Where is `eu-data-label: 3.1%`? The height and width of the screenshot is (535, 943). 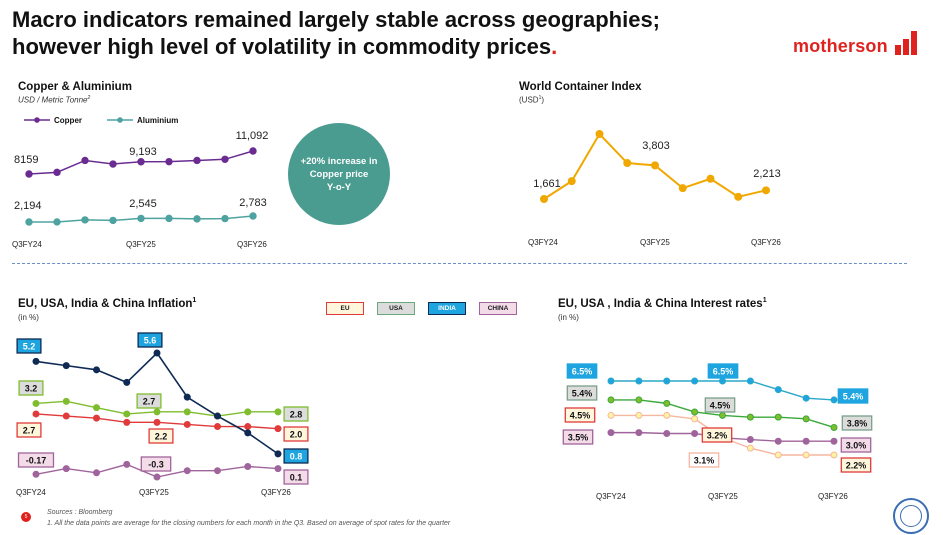
eu-data-label: 3.1% is located at coordinates (704, 461).